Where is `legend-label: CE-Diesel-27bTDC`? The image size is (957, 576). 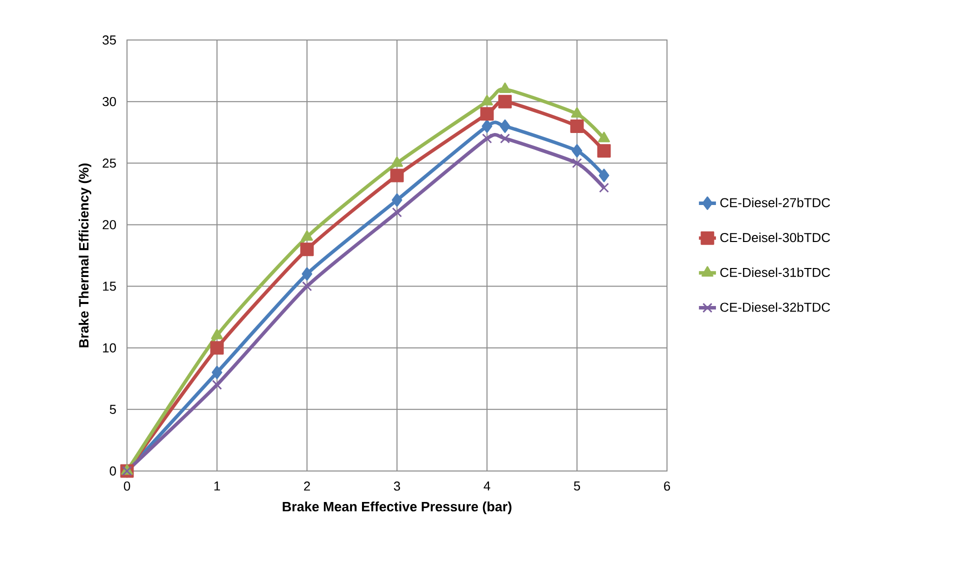 legend-label: CE-Diesel-27bTDC is located at coordinates (775, 203).